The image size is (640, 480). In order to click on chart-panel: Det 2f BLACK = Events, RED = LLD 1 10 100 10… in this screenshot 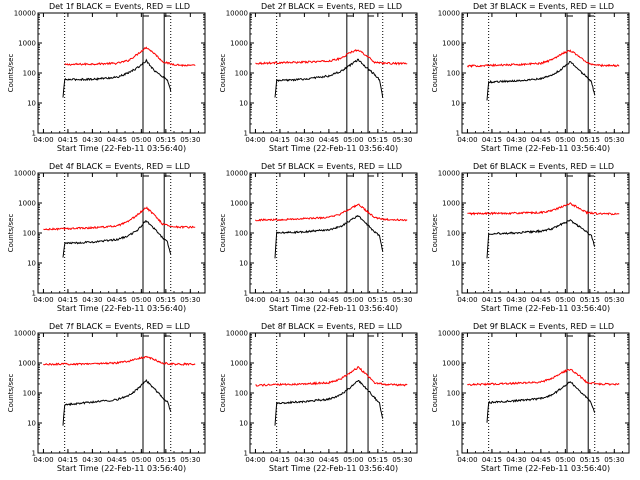, I will do `click(318, 77)`.